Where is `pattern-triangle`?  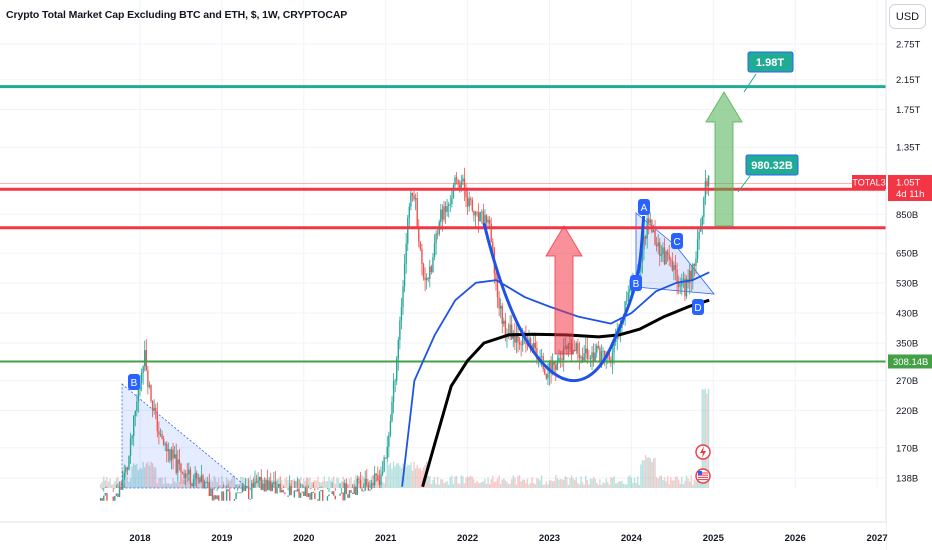 pattern-triangle is located at coordinates (185, 436).